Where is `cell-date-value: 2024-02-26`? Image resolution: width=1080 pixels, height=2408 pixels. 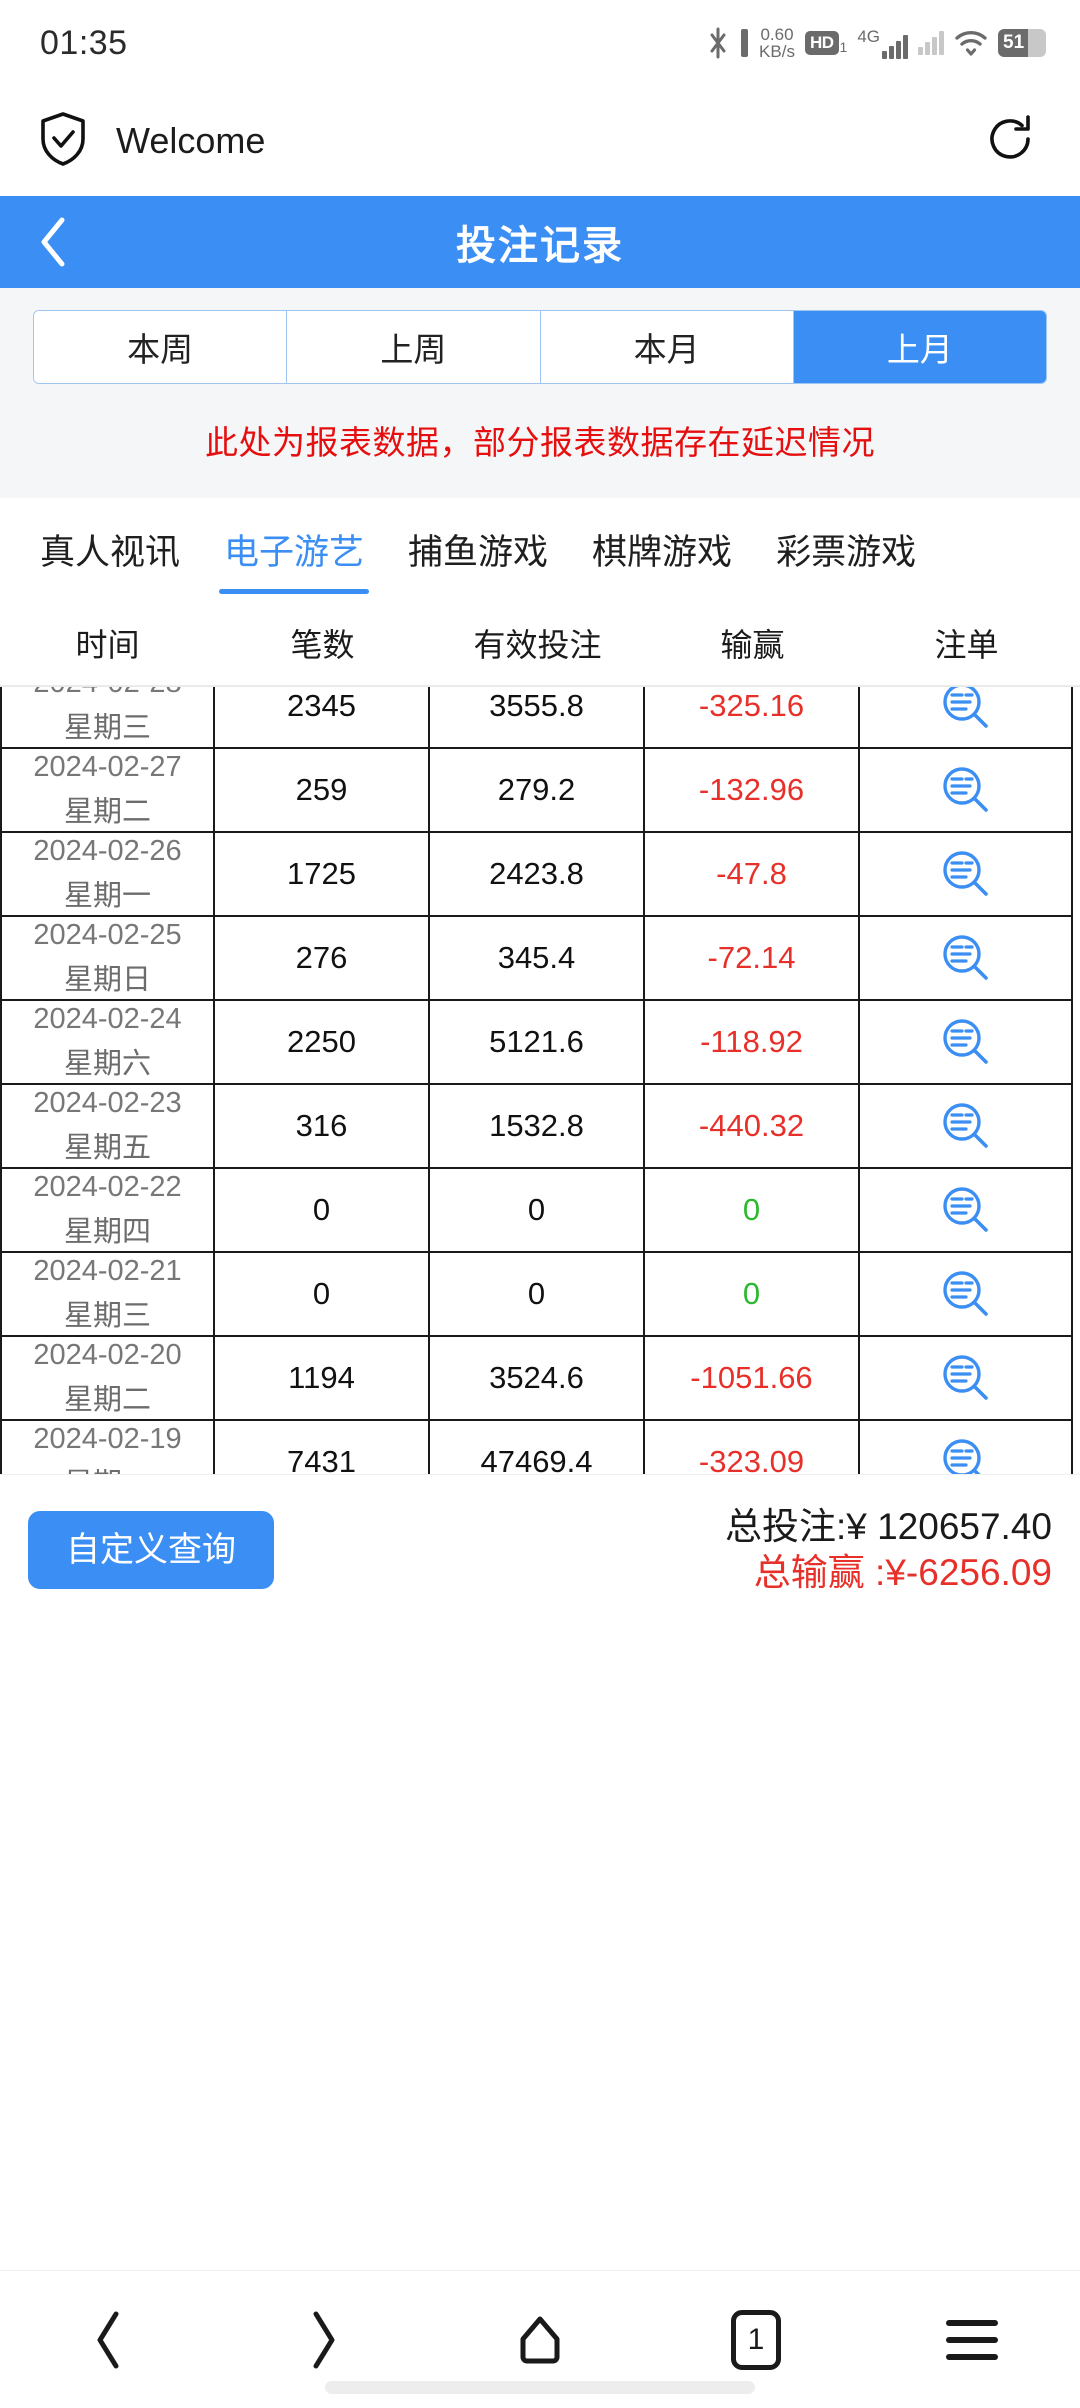
cell-date-value: 2024-02-26 is located at coordinates (107, 851).